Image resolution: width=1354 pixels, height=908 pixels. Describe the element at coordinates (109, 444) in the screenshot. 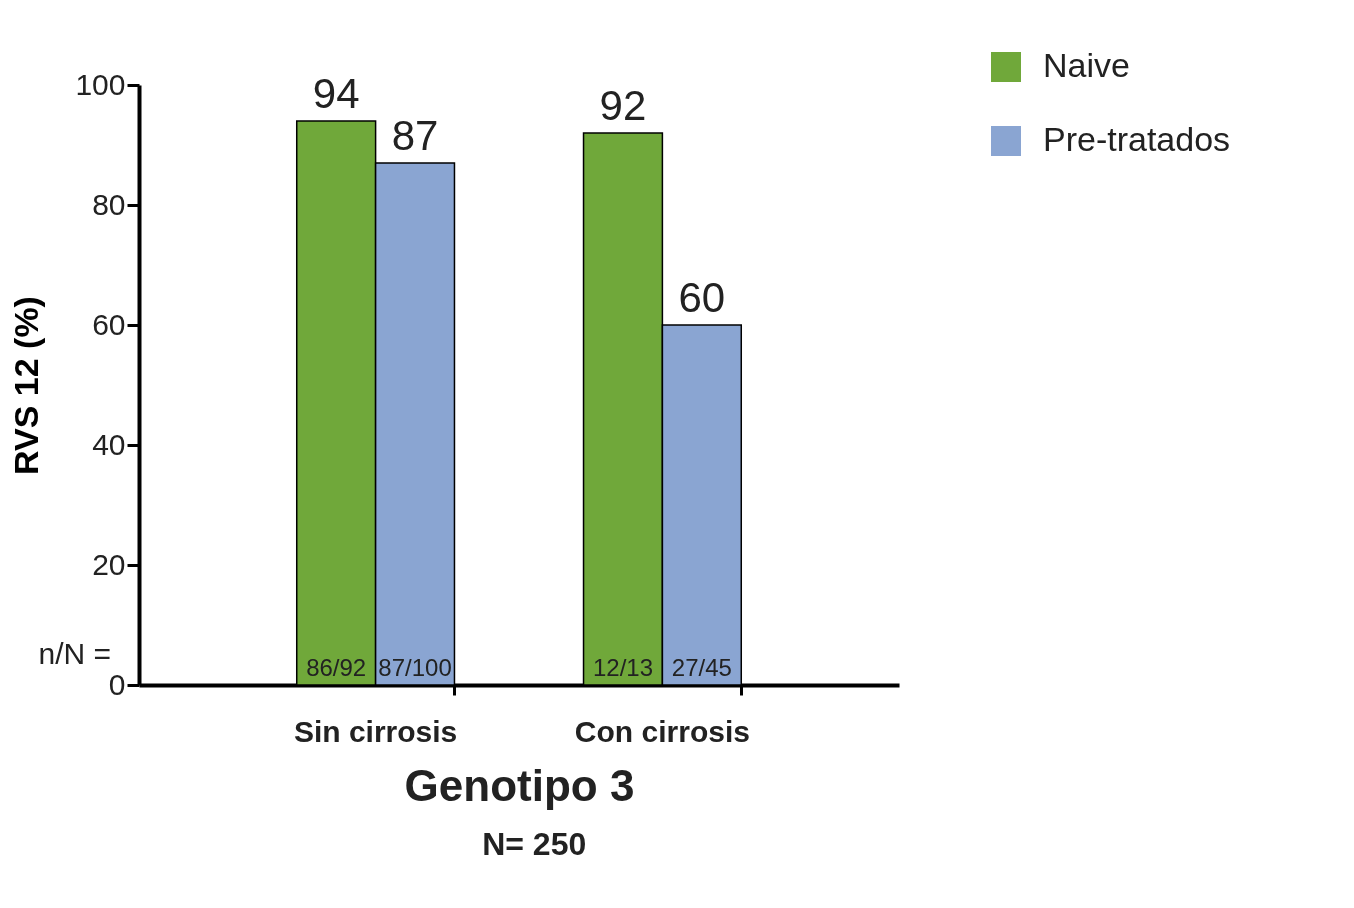

I see `y-tick-label: 40` at that location.